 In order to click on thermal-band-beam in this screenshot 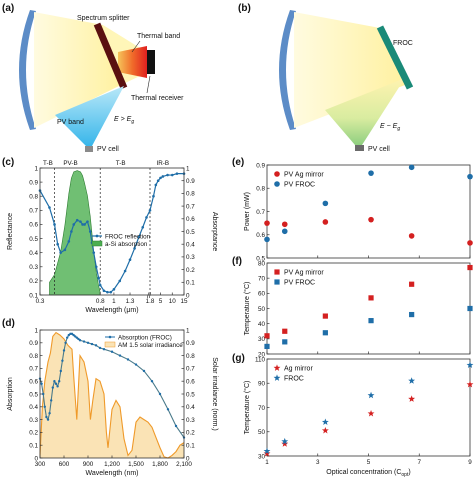, I will do `click(132, 62)`.